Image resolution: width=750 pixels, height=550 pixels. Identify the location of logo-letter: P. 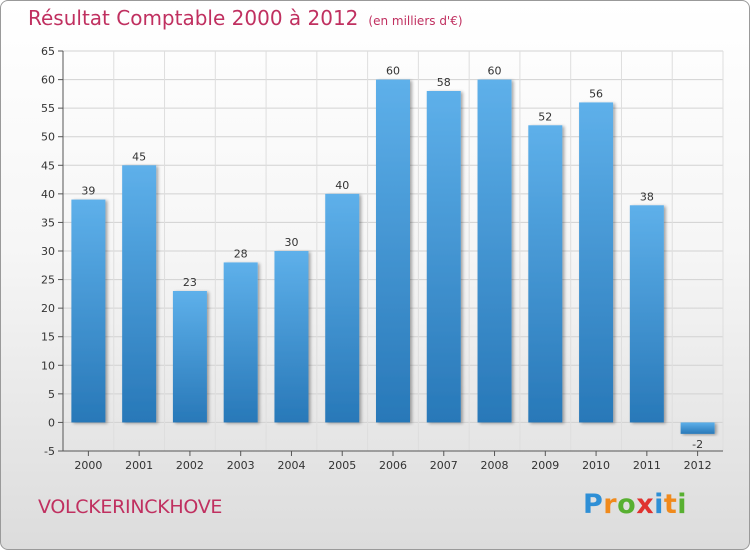
(593, 504).